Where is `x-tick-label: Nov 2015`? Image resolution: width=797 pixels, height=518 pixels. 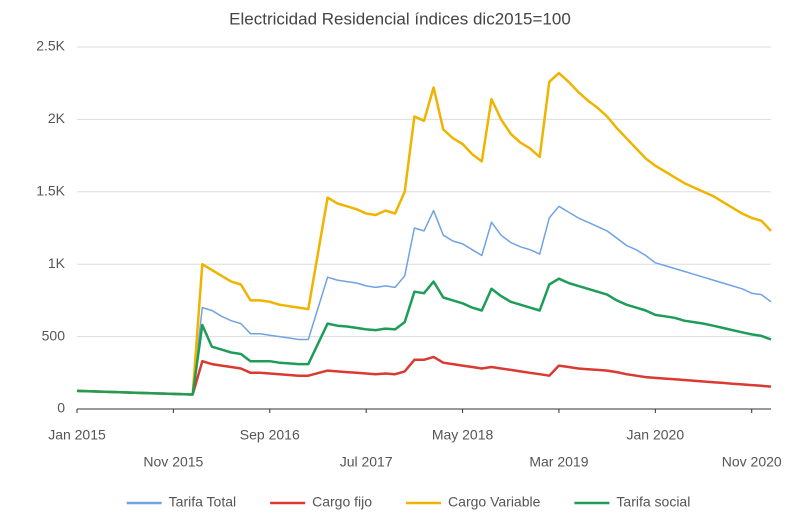
x-tick-label: Nov 2015 is located at coordinates (173, 462).